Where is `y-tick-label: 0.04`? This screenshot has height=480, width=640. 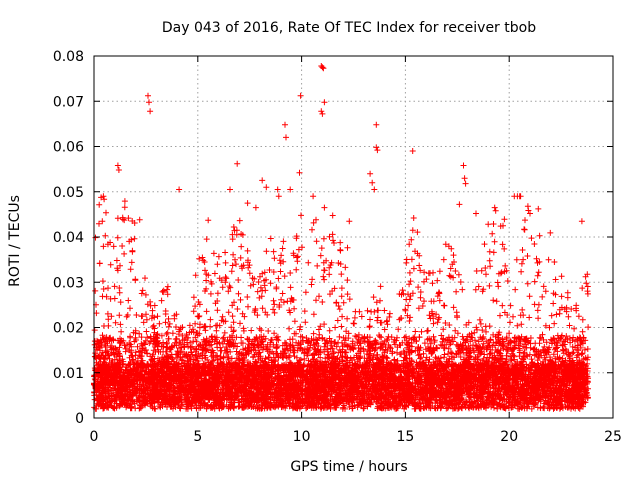 y-tick-label: 0.04 is located at coordinates (68, 238).